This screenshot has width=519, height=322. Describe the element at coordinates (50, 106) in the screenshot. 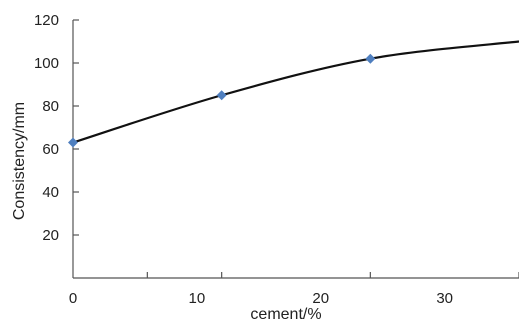

I see `y-tick-label: 80` at that location.